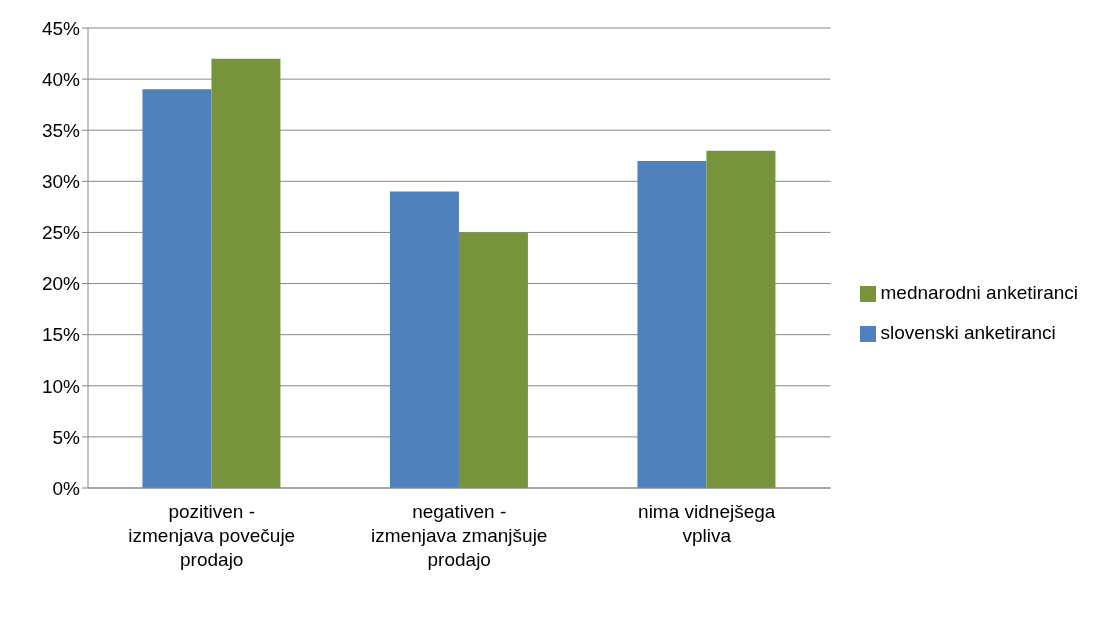 The height and width of the screenshot is (625, 1112). I want to click on legend-label: slovenski anketiranci, so click(968, 332).